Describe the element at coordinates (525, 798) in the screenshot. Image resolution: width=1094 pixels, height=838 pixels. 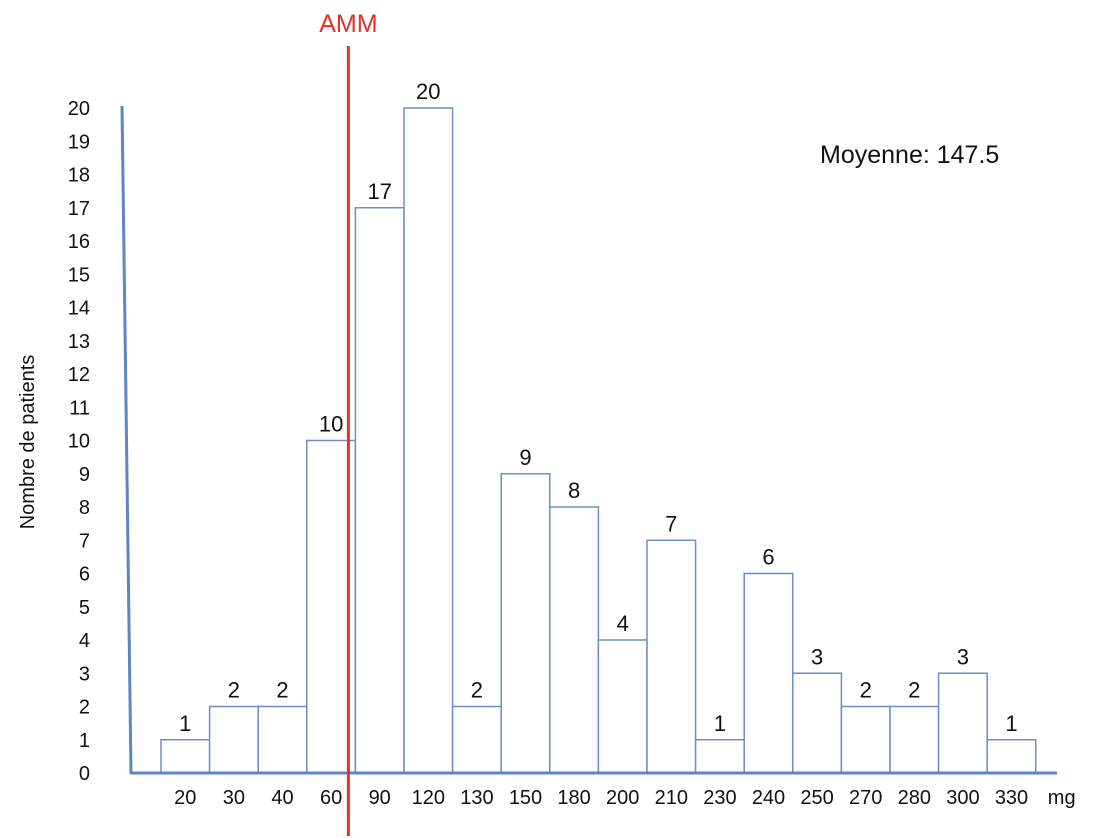
I see `x-tick-label: 150` at that location.